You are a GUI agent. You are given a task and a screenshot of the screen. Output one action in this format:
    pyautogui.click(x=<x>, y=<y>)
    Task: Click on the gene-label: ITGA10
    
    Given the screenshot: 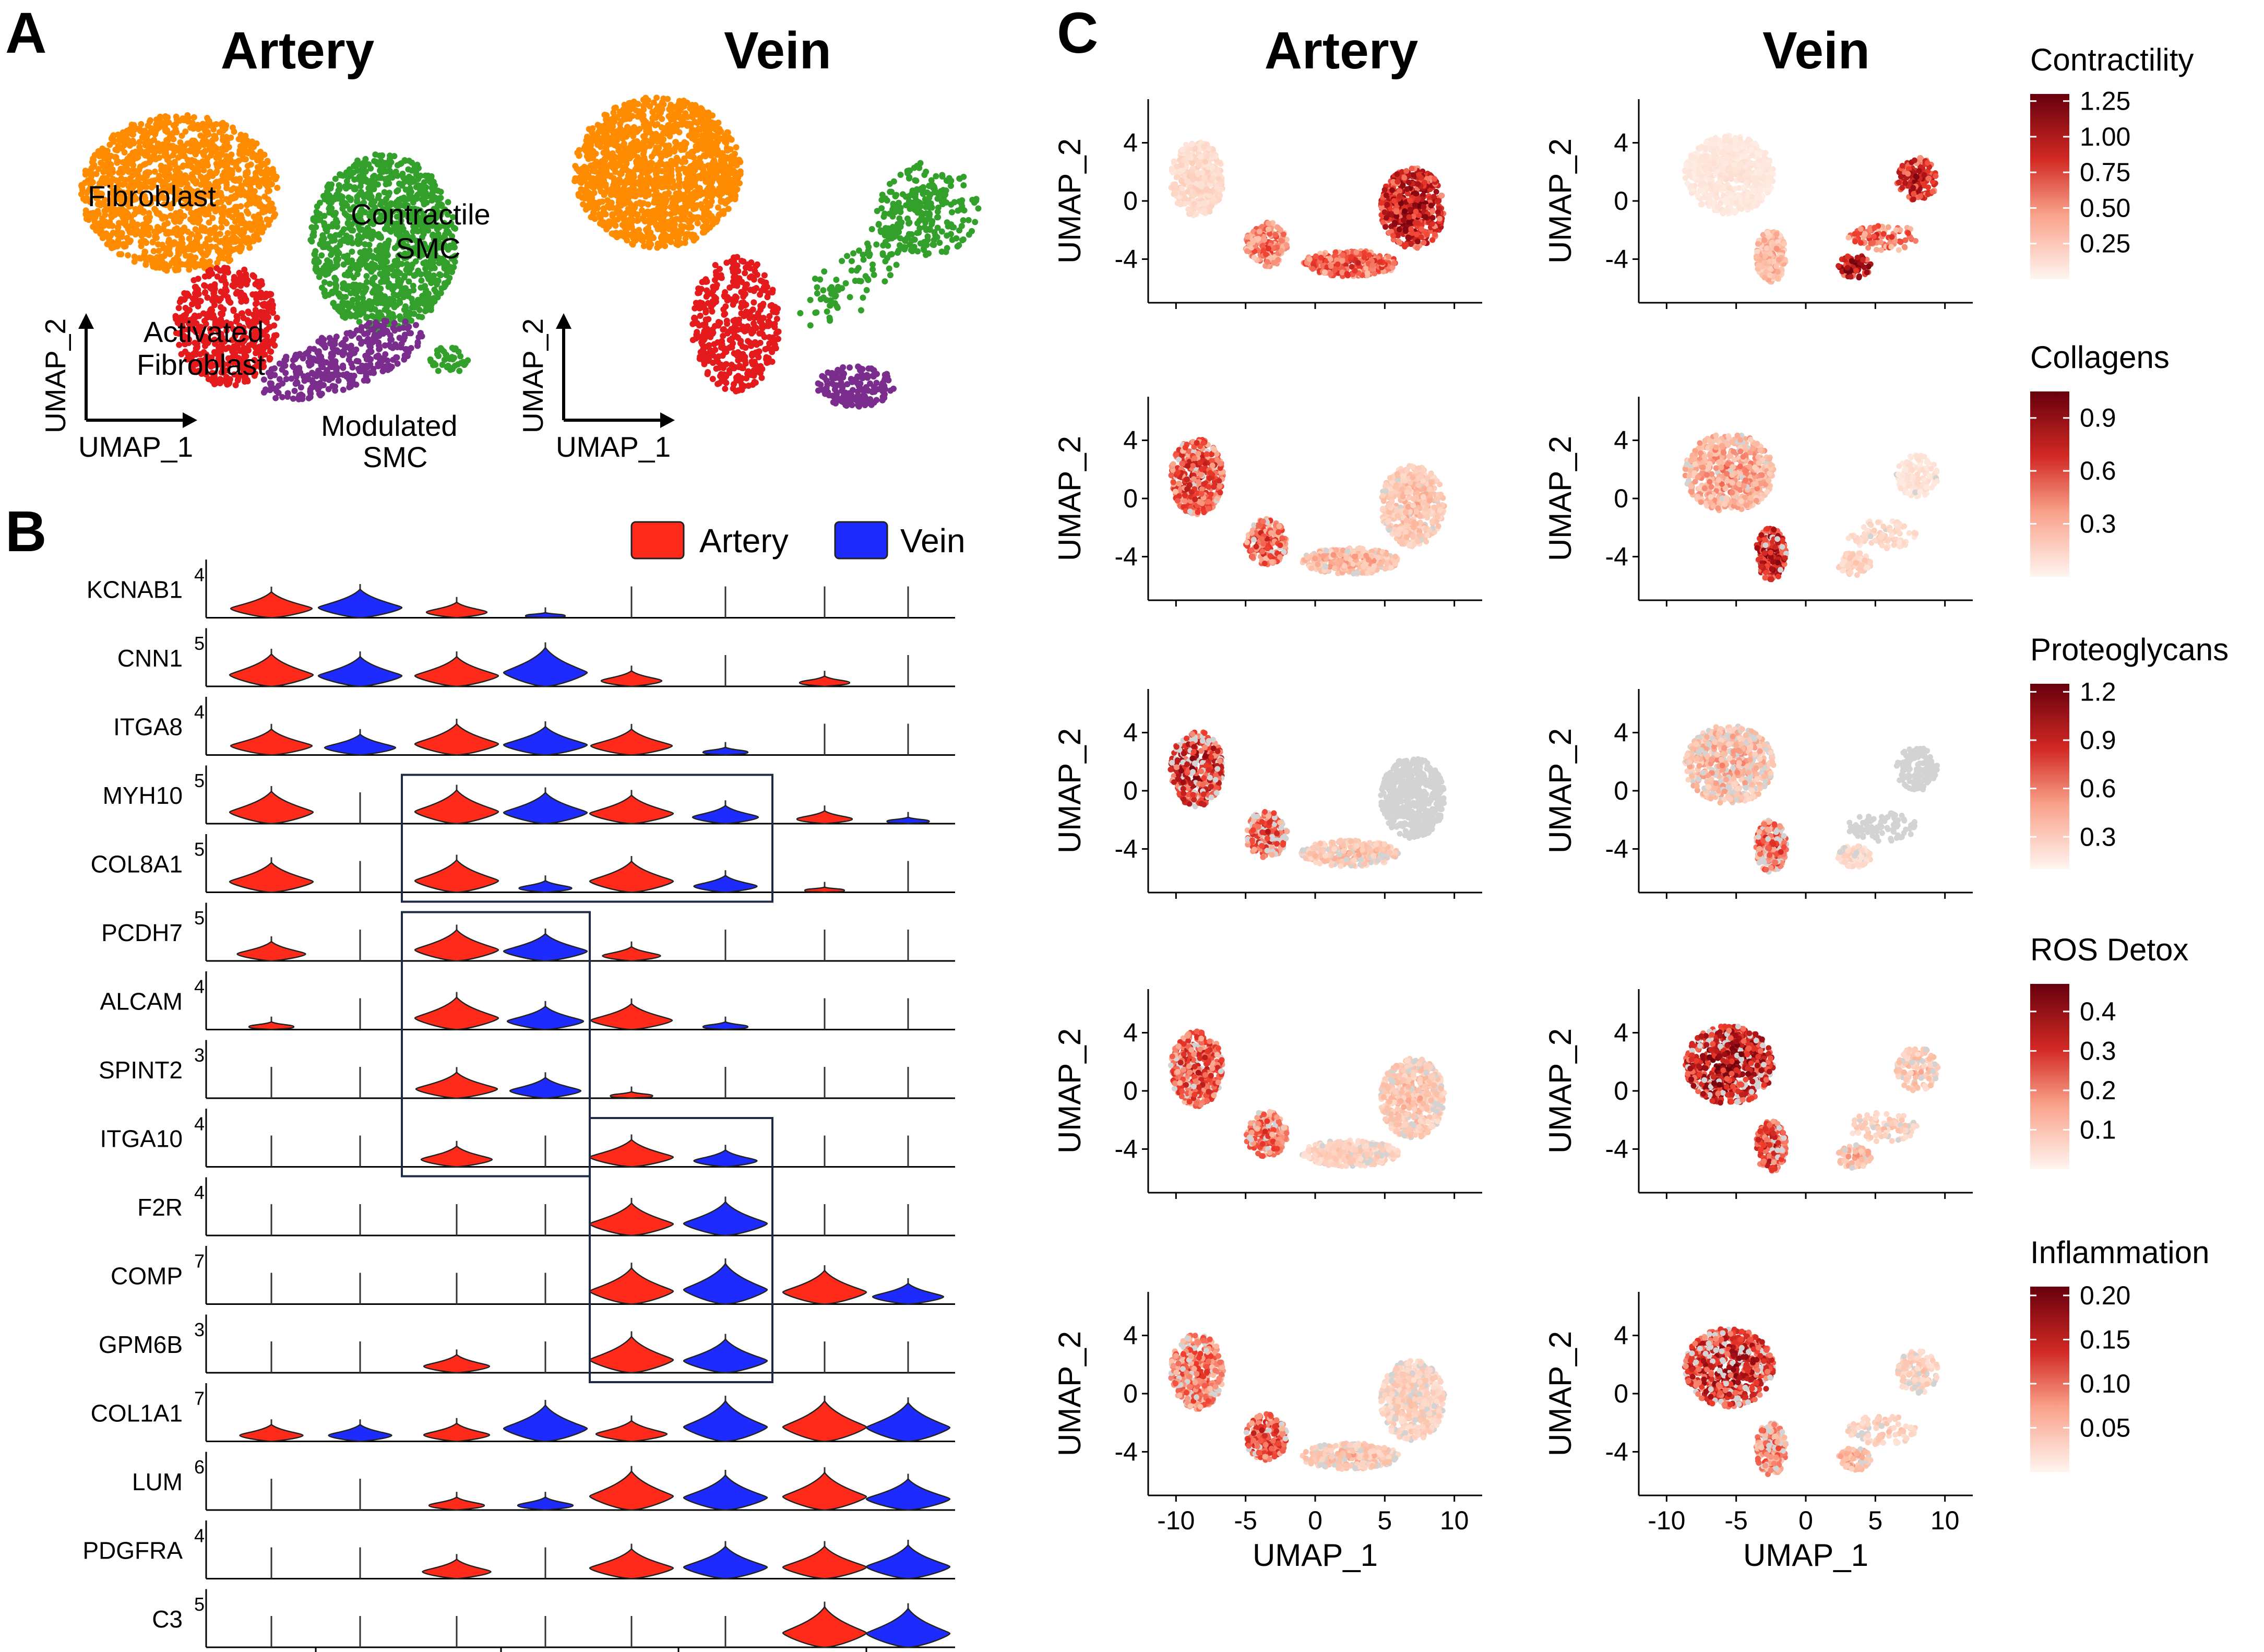 What is the action you would take?
    pyautogui.click(x=141, y=1138)
    